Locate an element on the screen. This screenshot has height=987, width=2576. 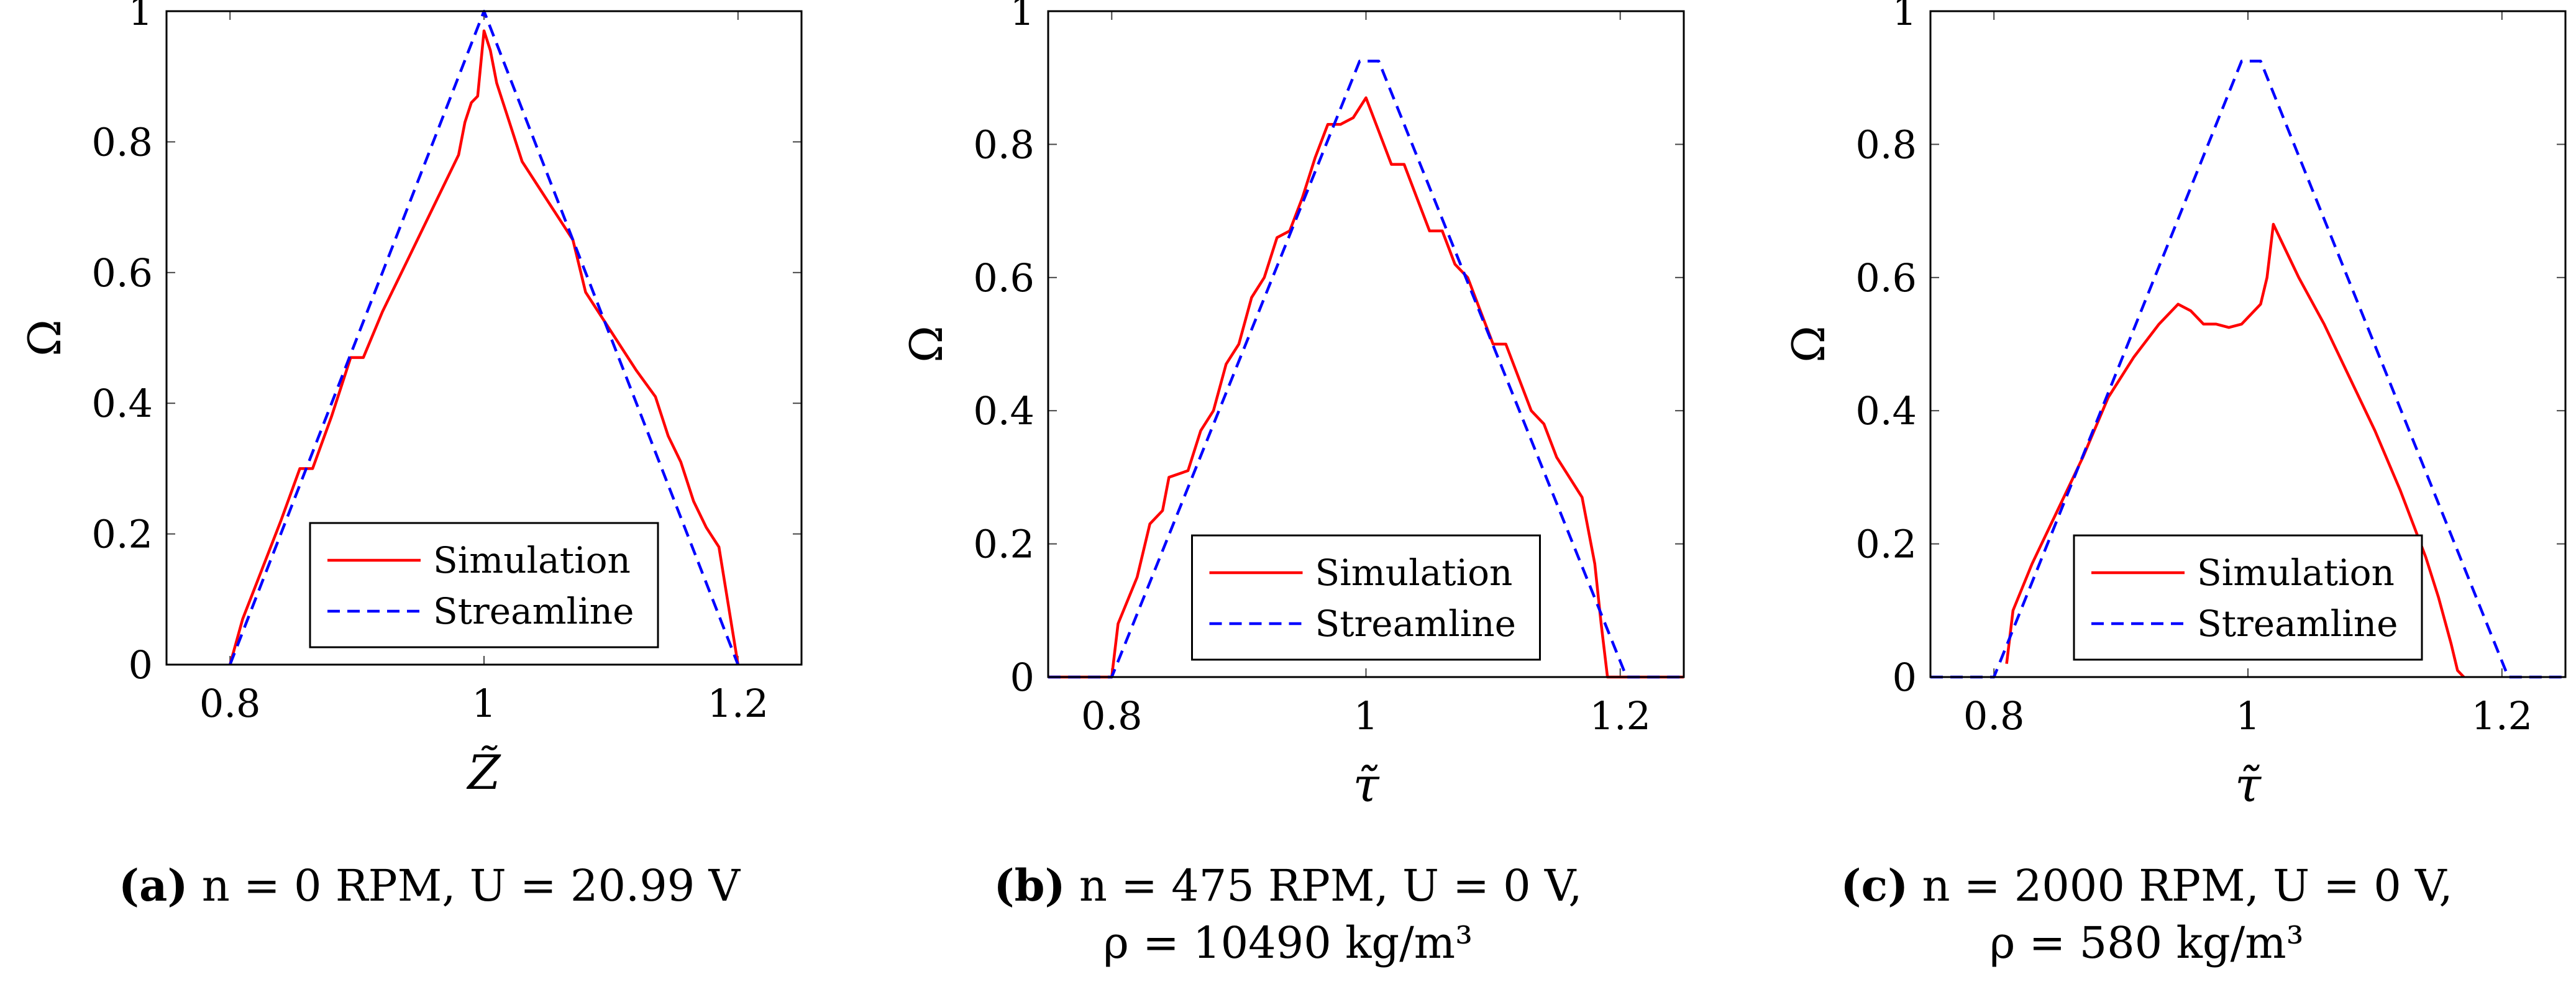
y-tick-label-a-4: 0.8 is located at coordinates (122, 142).